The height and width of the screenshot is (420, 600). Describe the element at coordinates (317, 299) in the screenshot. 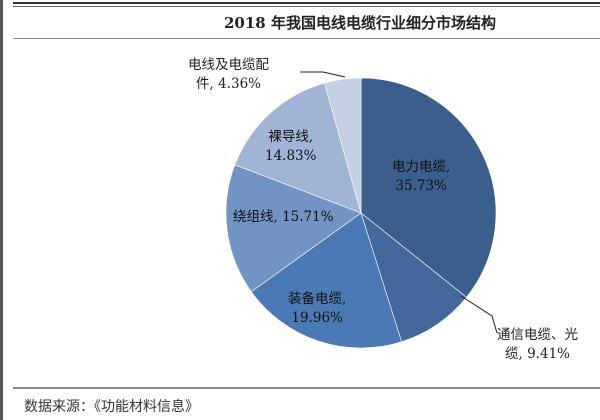

I see `label-line: 装备电缆,` at that location.